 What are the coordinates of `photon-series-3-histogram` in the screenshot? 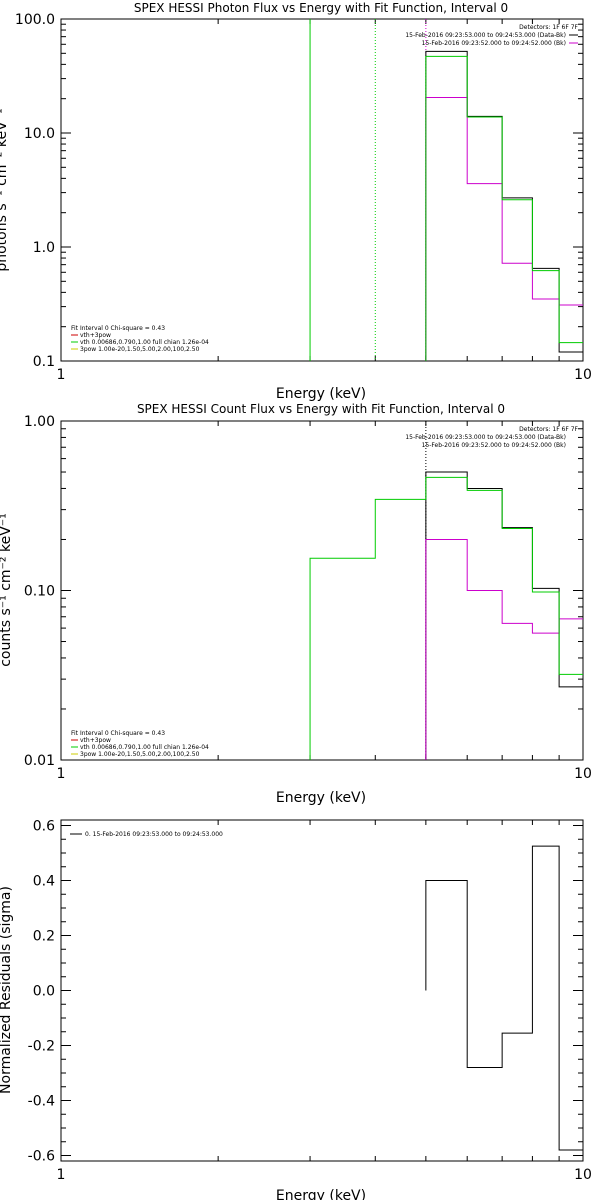 It's located at (504, 208).